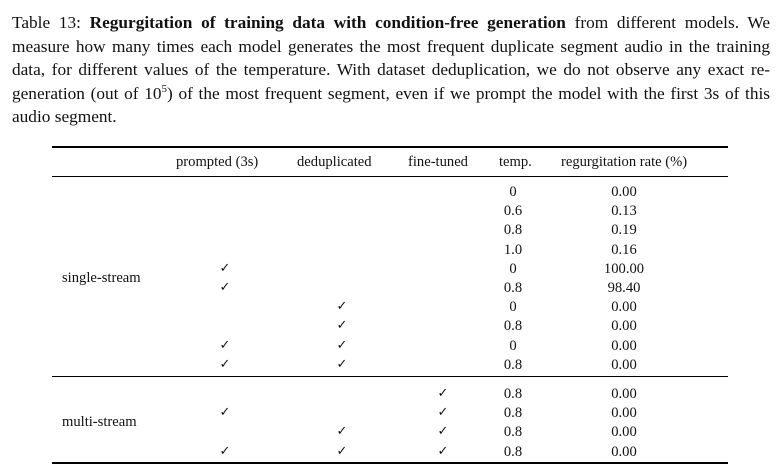 This screenshot has height=471, width=780. I want to click on header-temp: temp., so click(515, 162).